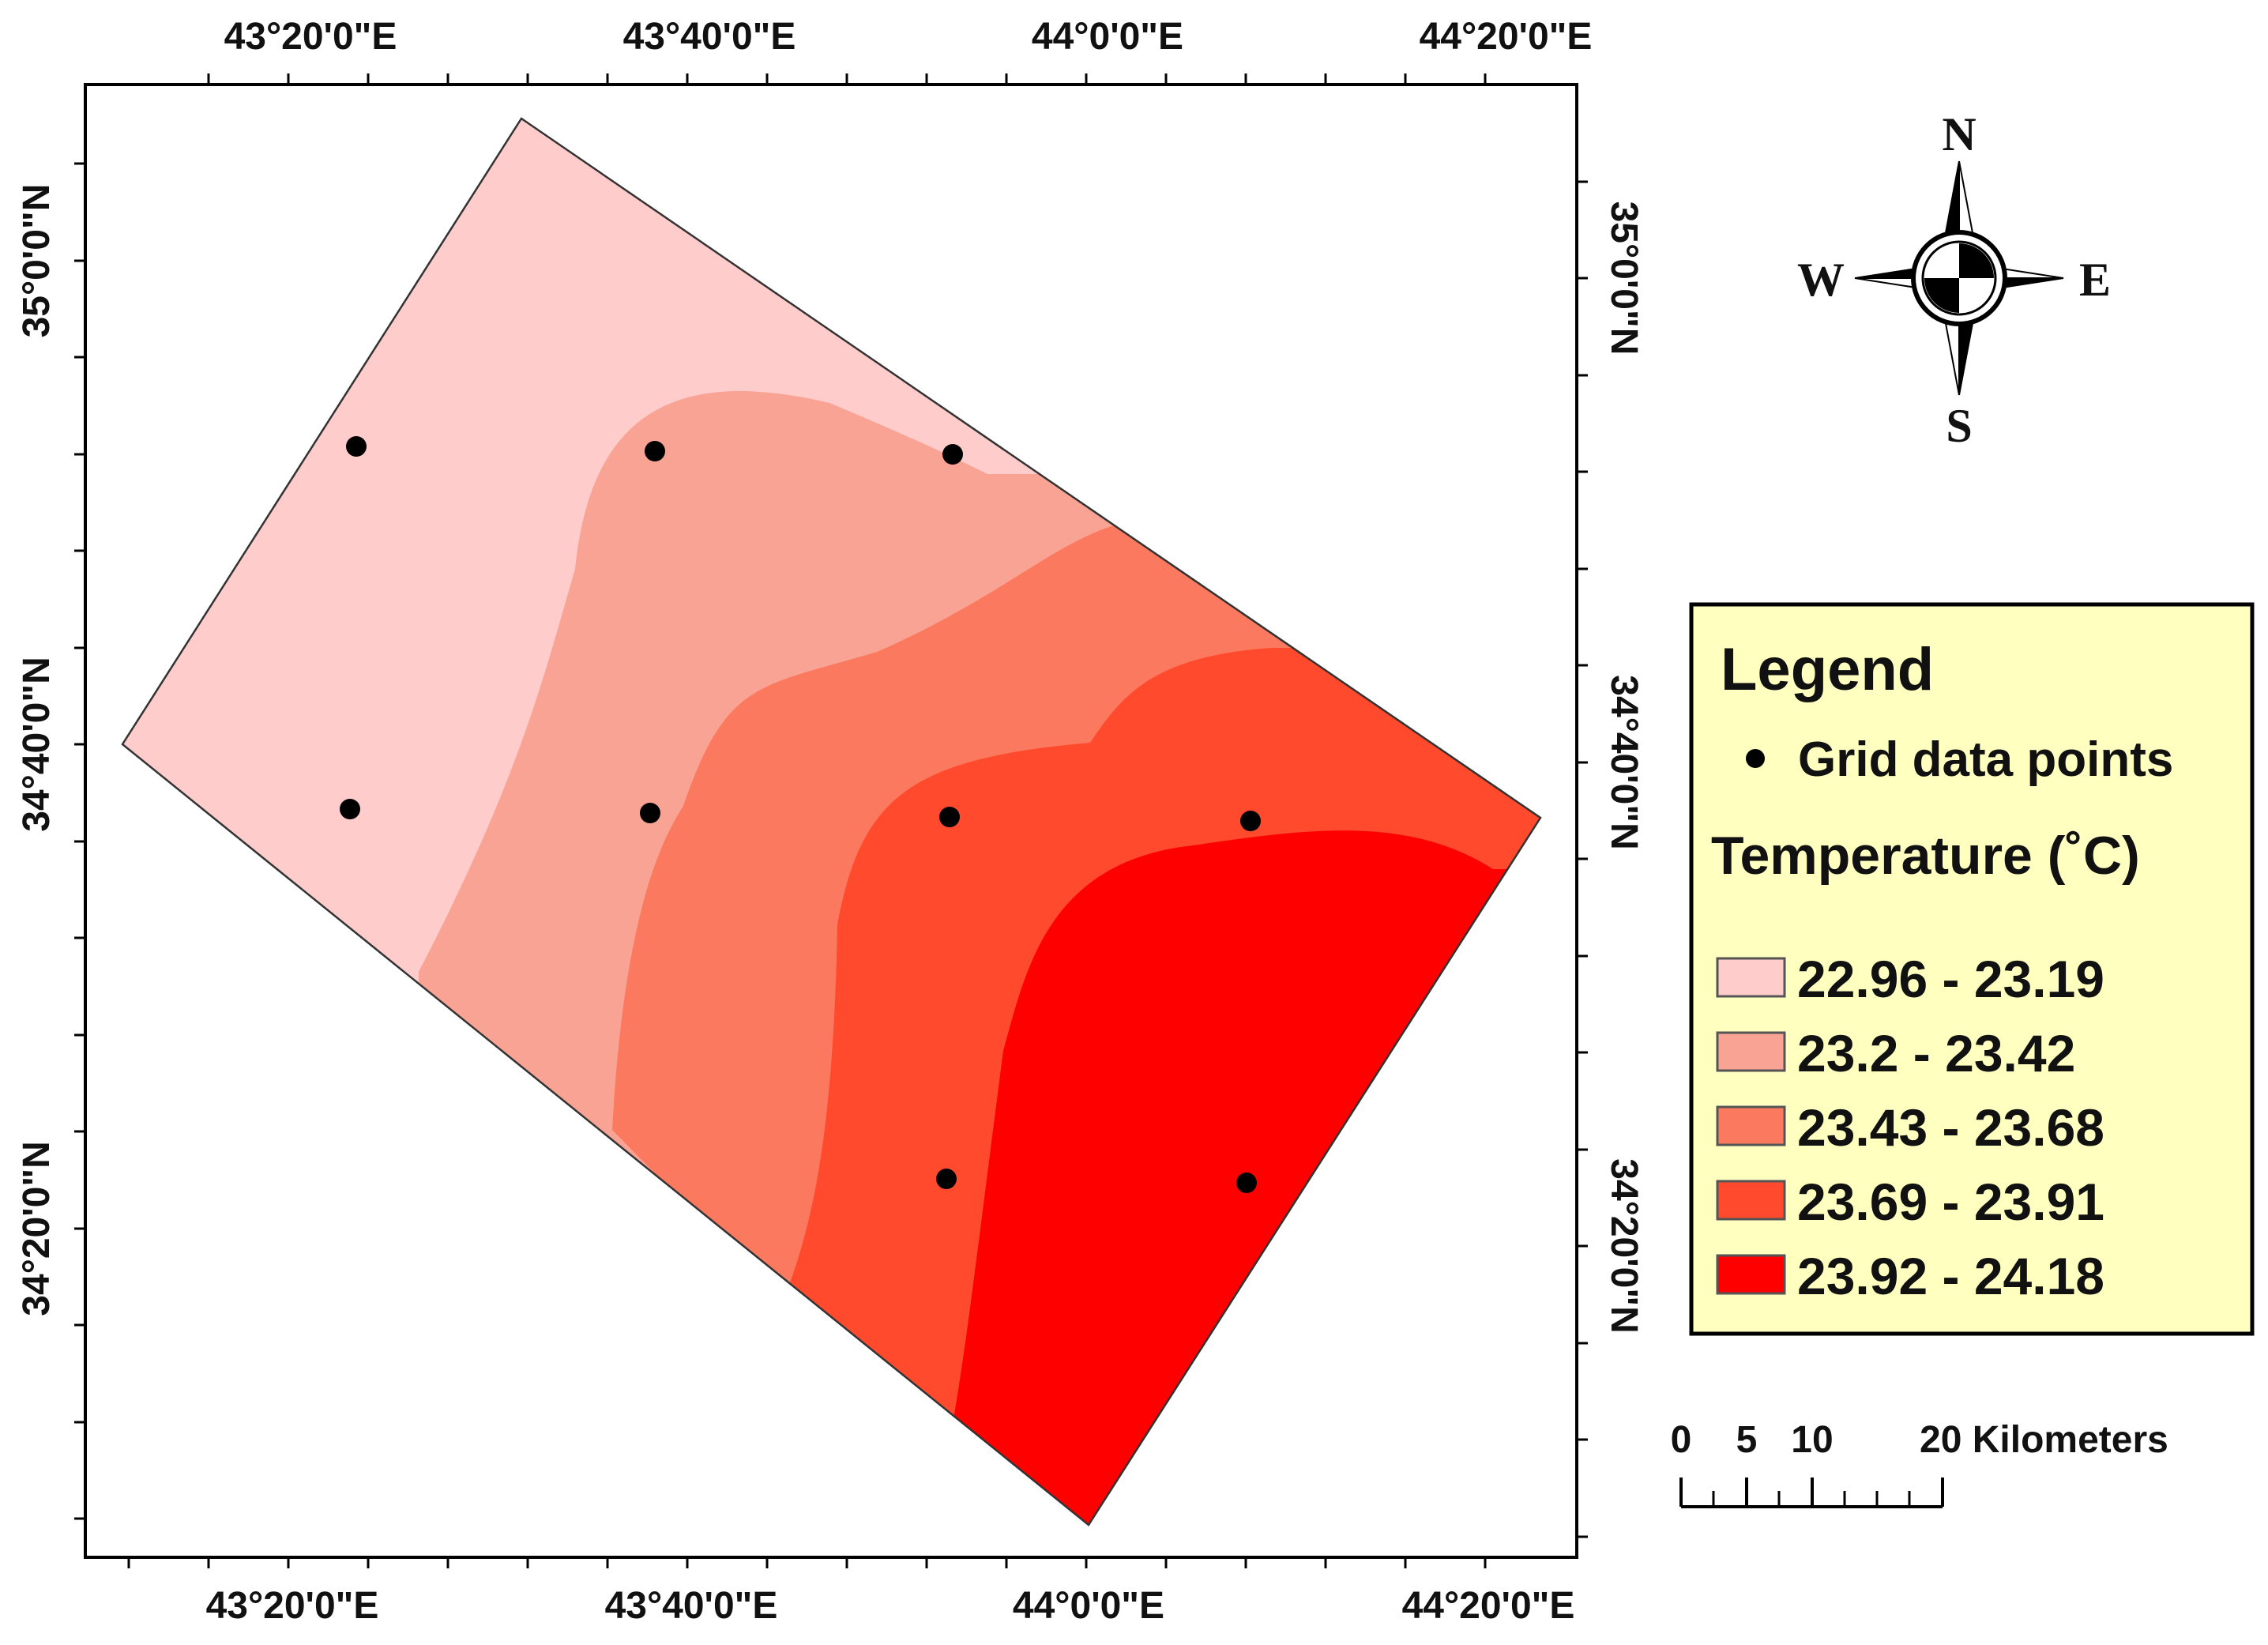 The width and height of the screenshot is (2268, 1645). Describe the element at coordinates (1624, 1246) in the screenshot. I see `right-lat-label: 34°20'0"N` at that location.